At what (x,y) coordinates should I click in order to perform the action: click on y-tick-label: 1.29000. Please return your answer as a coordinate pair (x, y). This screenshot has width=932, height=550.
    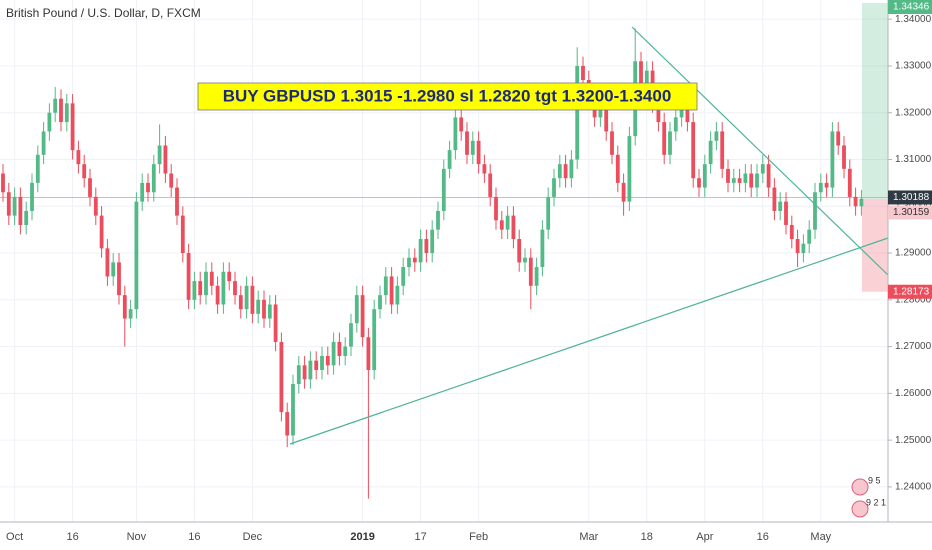
    Looking at the image, I should click on (913, 253).